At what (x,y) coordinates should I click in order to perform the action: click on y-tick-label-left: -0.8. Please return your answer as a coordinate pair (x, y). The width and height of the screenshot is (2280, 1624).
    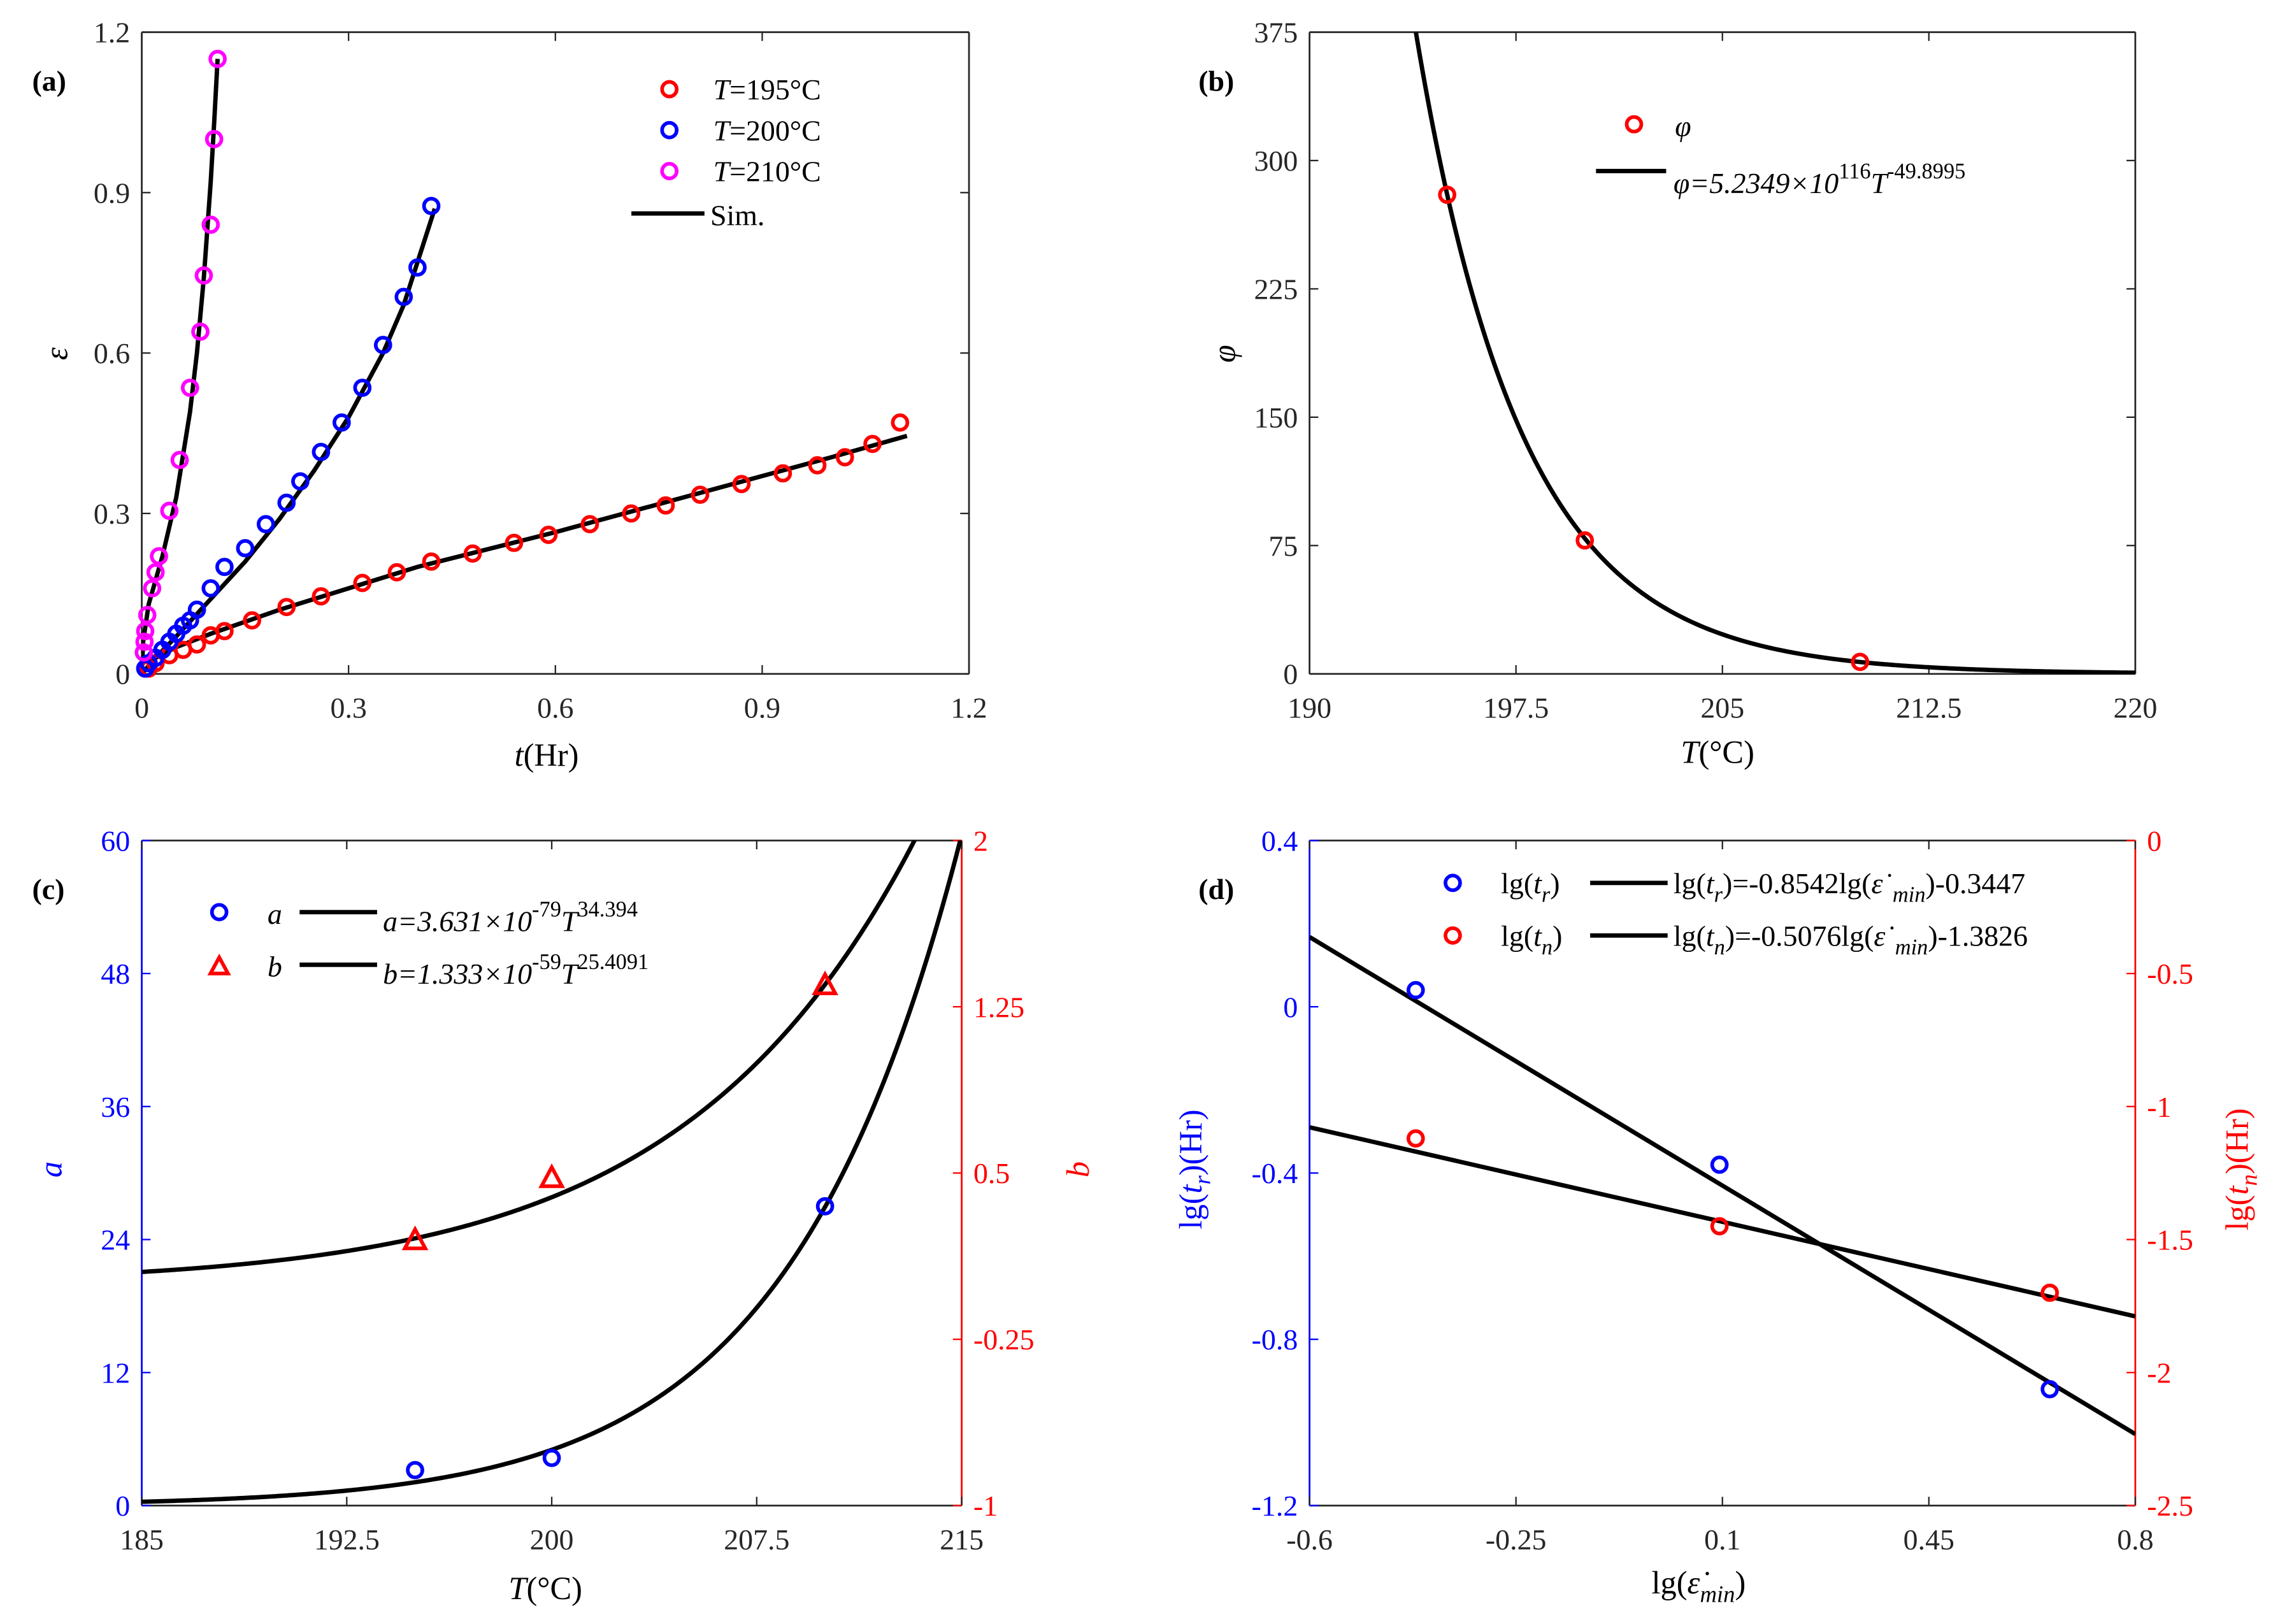
    Looking at the image, I should click on (1275, 1339).